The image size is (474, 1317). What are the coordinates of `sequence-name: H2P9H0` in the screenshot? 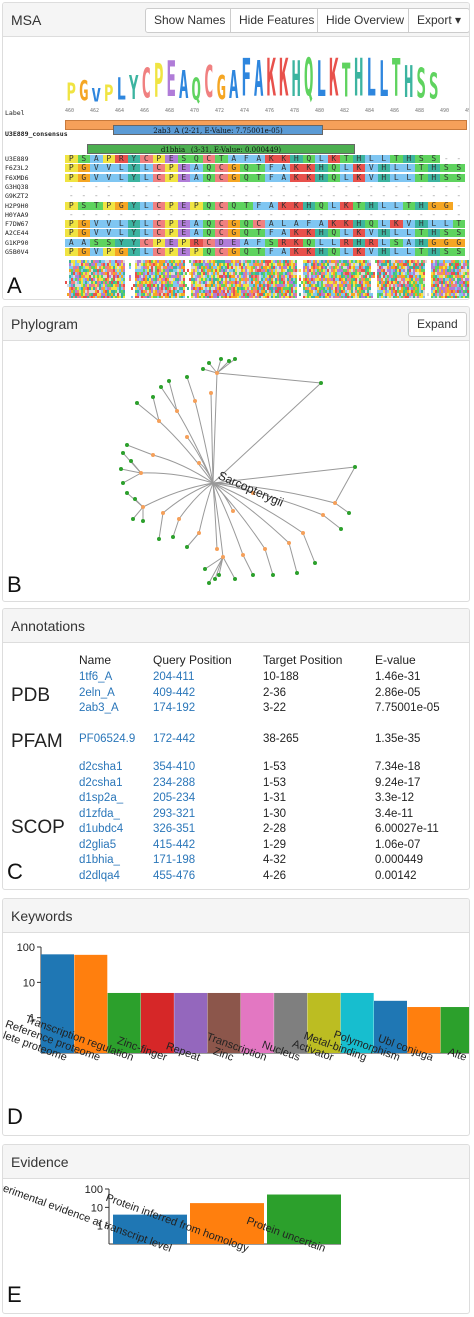 It's located at (17, 205).